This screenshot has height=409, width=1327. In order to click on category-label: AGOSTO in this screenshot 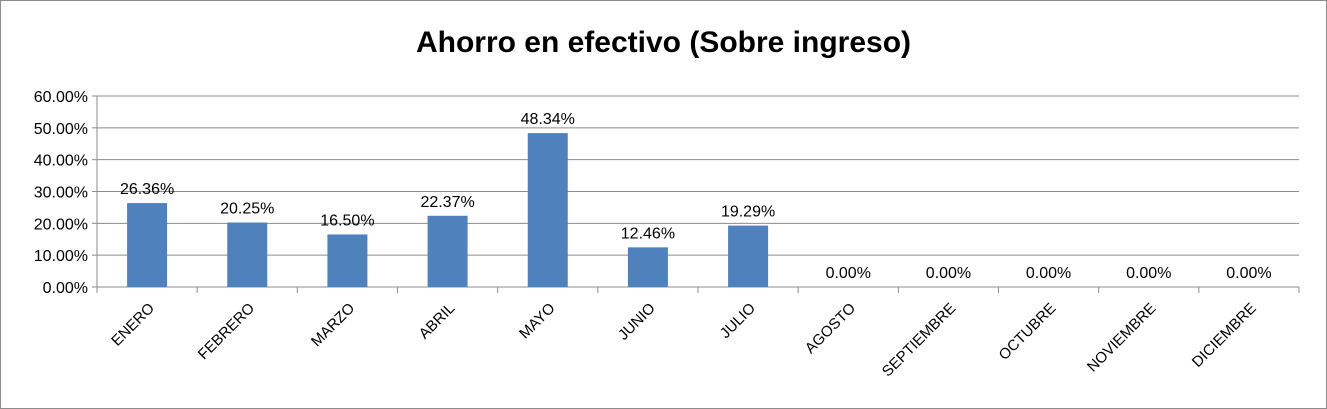, I will do `click(830, 328)`.